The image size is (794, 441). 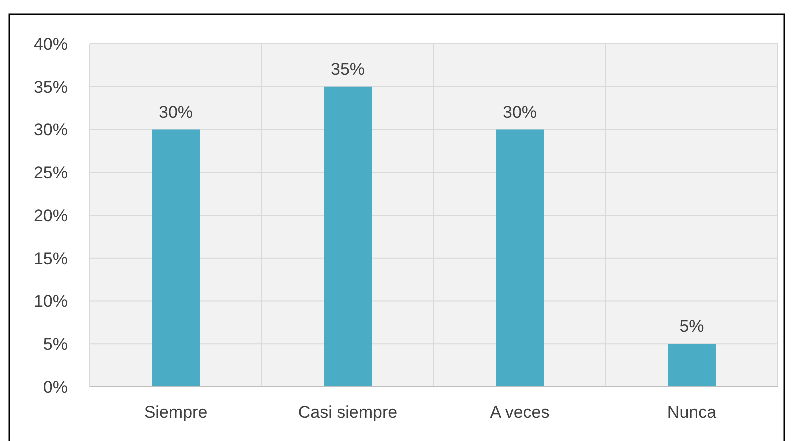 What do you see at coordinates (51, 44) in the screenshot?
I see `y-tick-label: 40%` at bounding box center [51, 44].